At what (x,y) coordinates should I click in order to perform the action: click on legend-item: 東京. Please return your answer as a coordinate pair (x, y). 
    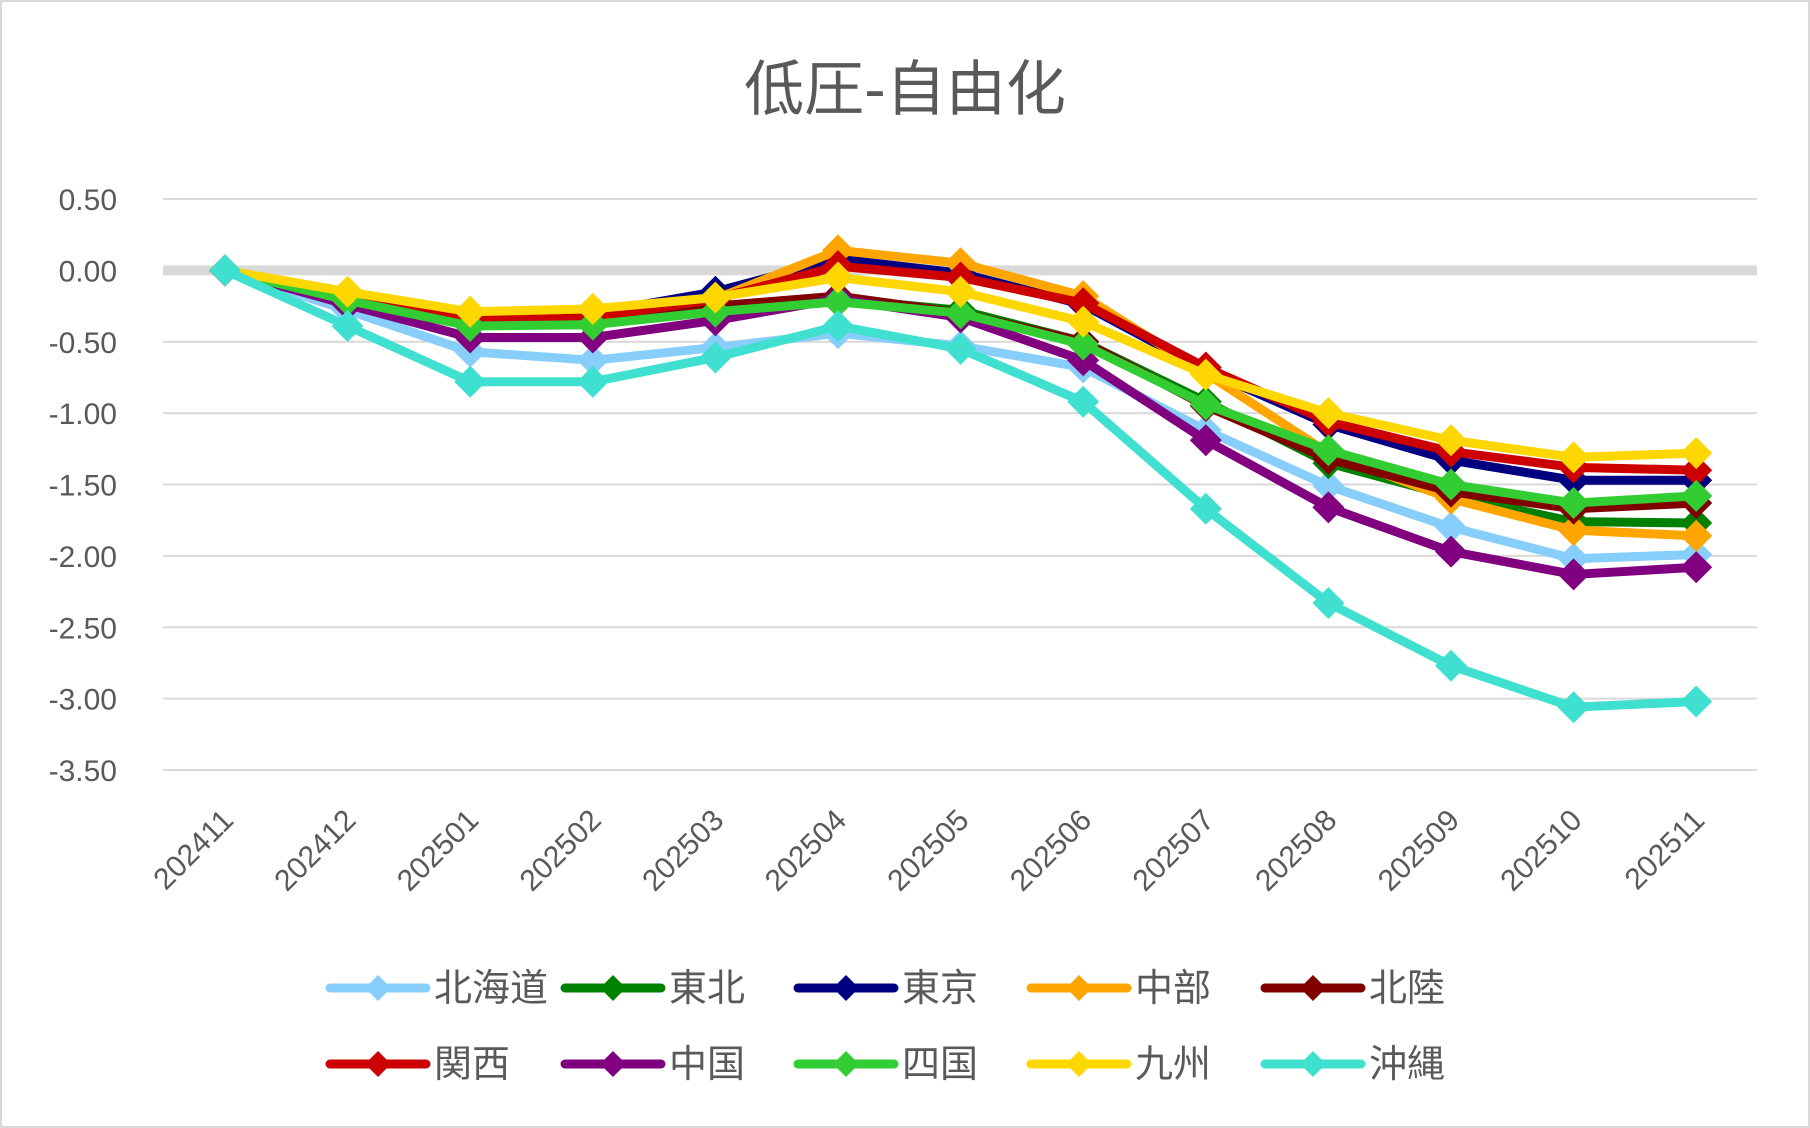
    Looking at the image, I should click on (885, 988).